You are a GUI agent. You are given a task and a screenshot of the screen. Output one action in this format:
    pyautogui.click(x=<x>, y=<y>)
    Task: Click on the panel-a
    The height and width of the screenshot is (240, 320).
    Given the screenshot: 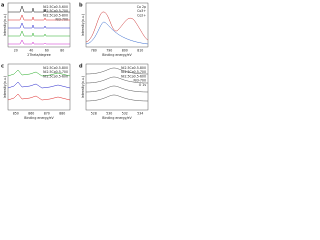 What is the action you would take?
    pyautogui.click(x=39, y=25)
    